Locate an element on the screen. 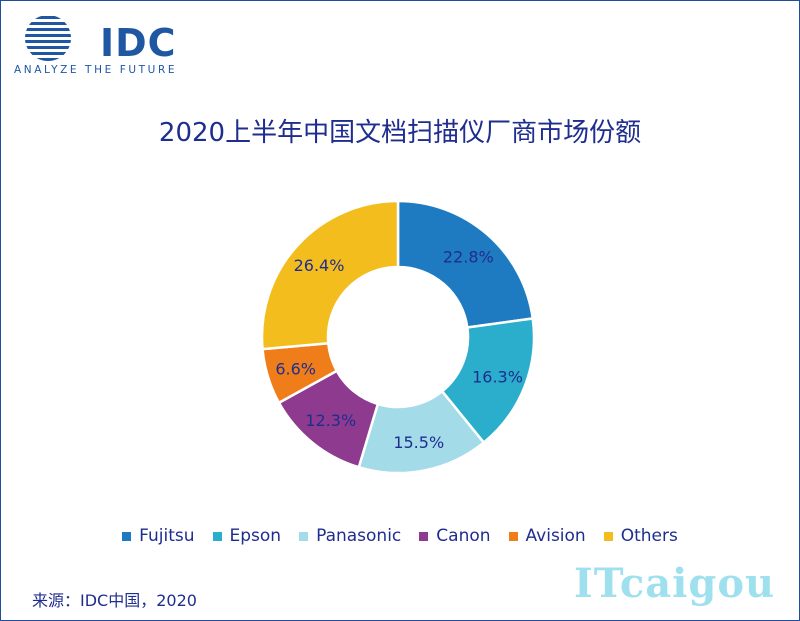 This screenshot has width=800, height=621. legend-label: Epson is located at coordinates (255, 536).